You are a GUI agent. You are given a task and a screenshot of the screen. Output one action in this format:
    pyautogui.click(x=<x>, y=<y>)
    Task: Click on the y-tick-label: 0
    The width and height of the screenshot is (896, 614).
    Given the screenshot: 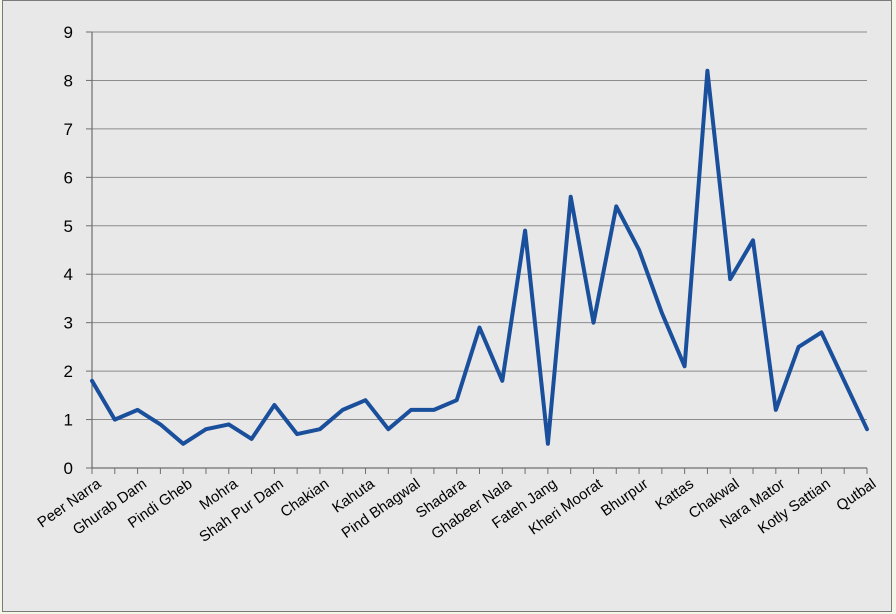 What is the action you would take?
    pyautogui.click(x=68, y=468)
    